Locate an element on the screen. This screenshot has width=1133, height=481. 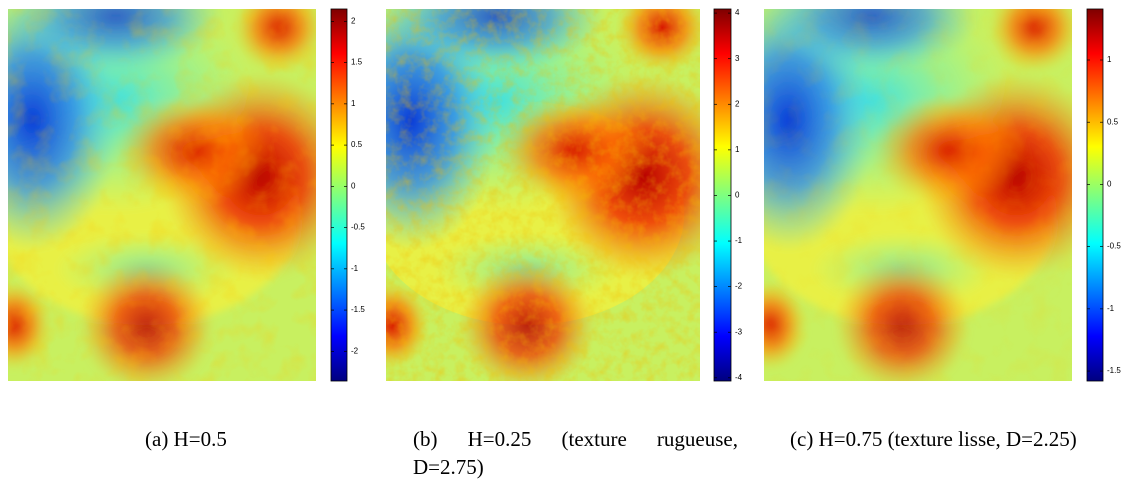
caption: (a) H=0.5 is located at coordinates (186, 439).